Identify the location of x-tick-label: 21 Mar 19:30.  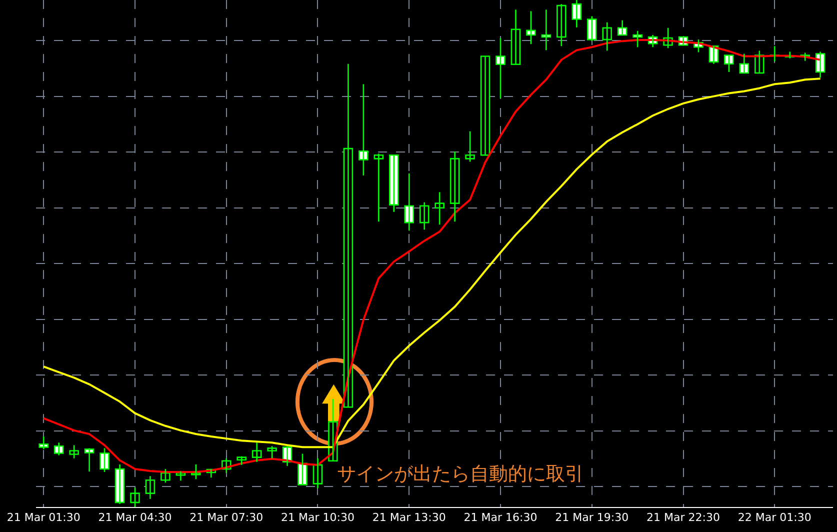
(592, 517).